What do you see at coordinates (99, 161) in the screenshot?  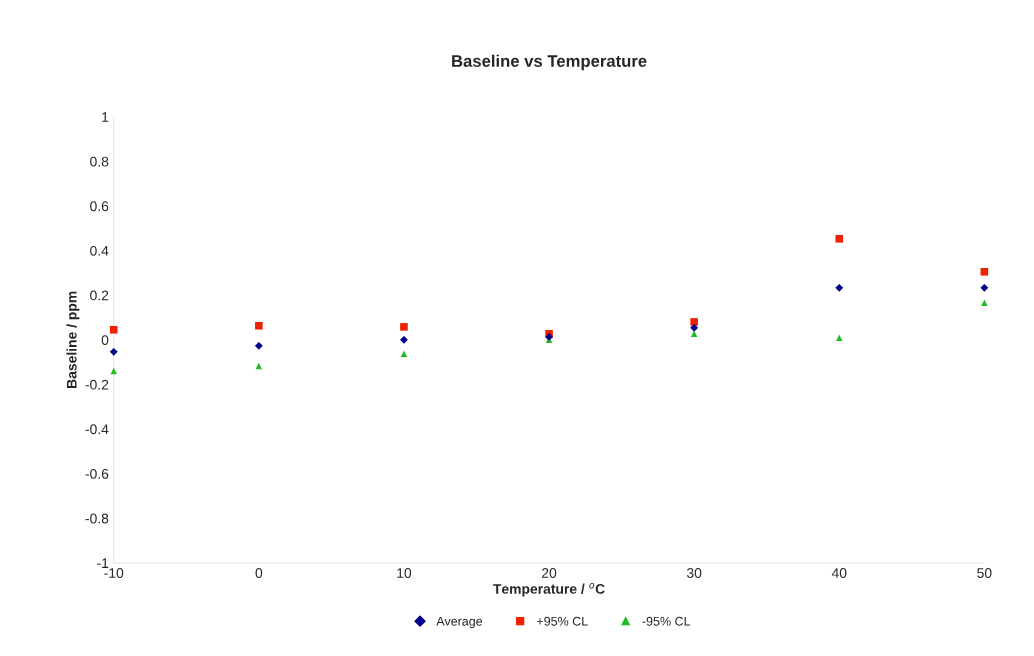 I see `y-tick-label: 0.8` at bounding box center [99, 161].